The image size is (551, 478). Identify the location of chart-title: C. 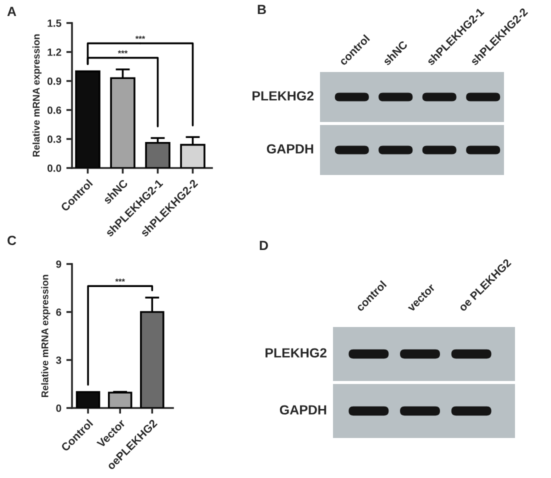
(12, 241).